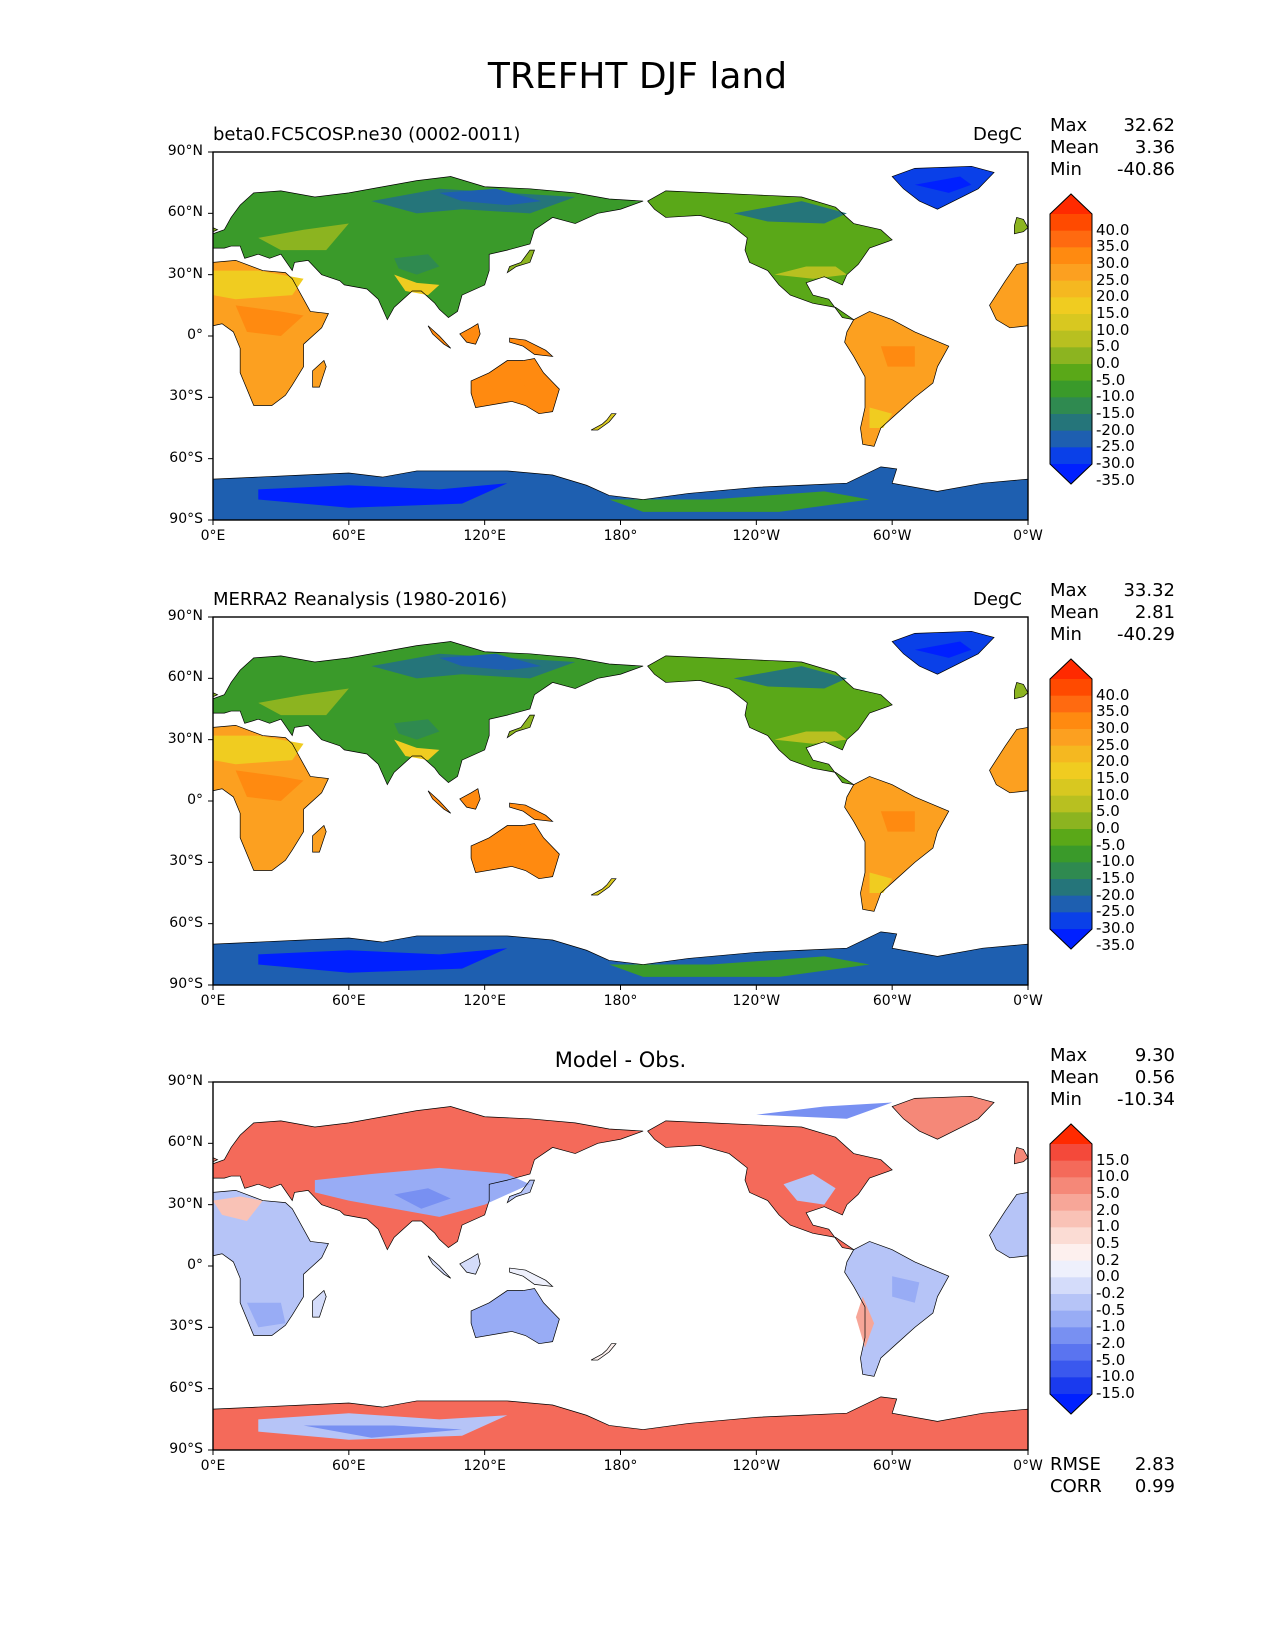 This screenshot has height=1650, width=1275. I want to click on land-madagascar, so click(319, 1304).